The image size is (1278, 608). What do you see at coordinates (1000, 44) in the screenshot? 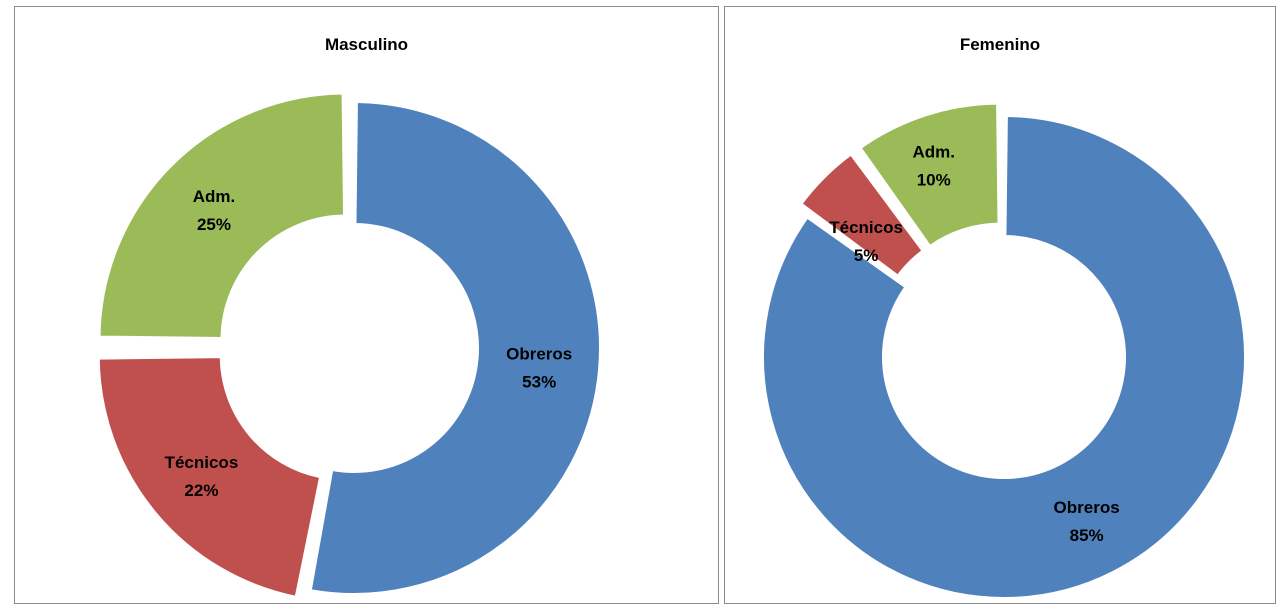
I see `chart-title: Femenino` at bounding box center [1000, 44].